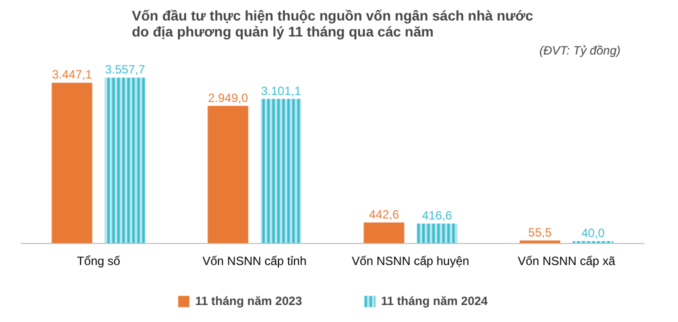  What do you see at coordinates (248, 301) in the screenshot?
I see `legend-label: 11 tháng năm 2023` at bounding box center [248, 301].